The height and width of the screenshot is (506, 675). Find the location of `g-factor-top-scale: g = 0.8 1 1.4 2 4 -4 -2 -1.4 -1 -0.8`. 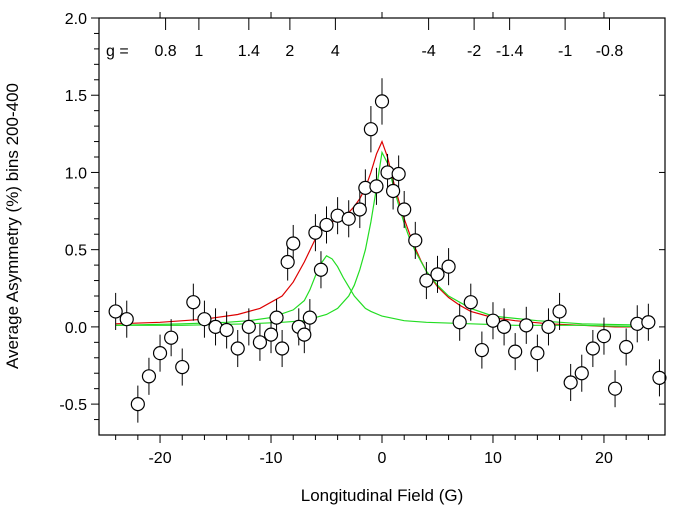

g-factor-top-scale: g = 0.8 1 1.4 2 4 -4 -2 -1.4 -1 -0.8 is located at coordinates (364, 39).